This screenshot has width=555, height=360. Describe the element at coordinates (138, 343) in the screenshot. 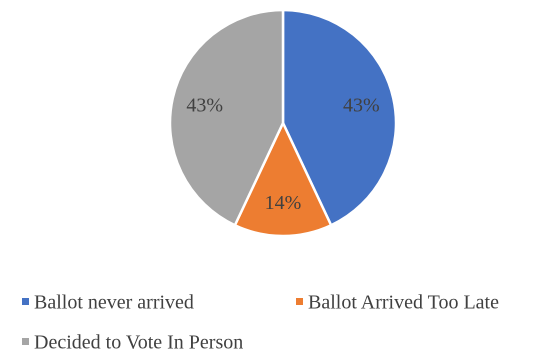

I see `legend-label: Decided to Vote In Person` at that location.